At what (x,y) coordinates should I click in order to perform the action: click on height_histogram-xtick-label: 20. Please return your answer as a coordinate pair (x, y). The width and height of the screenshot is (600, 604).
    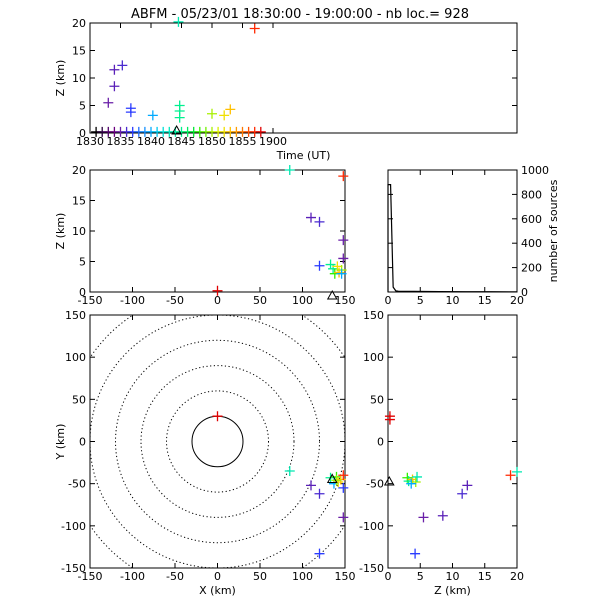
    Looking at the image, I should click on (517, 300).